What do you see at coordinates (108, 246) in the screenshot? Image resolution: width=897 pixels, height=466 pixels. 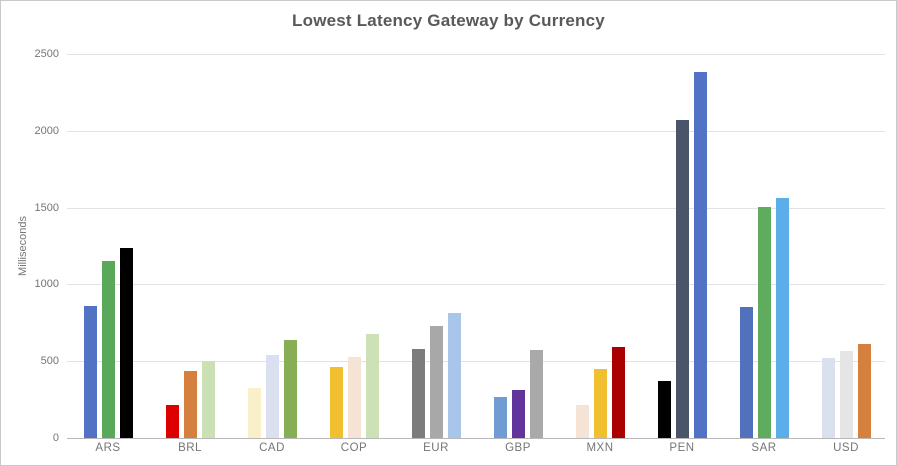 I see `bar-group-ars` at bounding box center [108, 246].